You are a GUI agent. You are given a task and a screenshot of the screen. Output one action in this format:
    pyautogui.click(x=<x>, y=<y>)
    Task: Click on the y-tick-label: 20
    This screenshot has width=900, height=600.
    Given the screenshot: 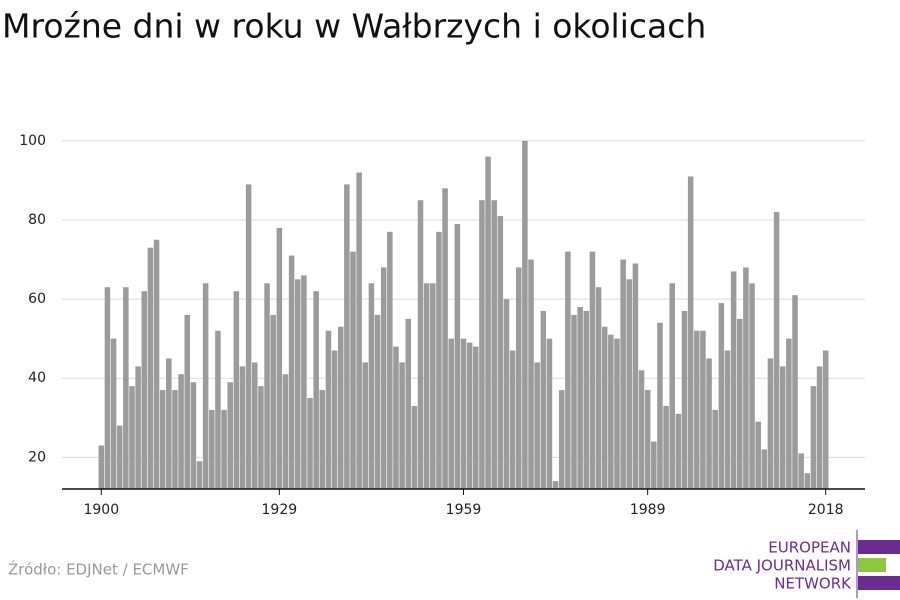 What is the action you would take?
    pyautogui.click(x=37, y=457)
    